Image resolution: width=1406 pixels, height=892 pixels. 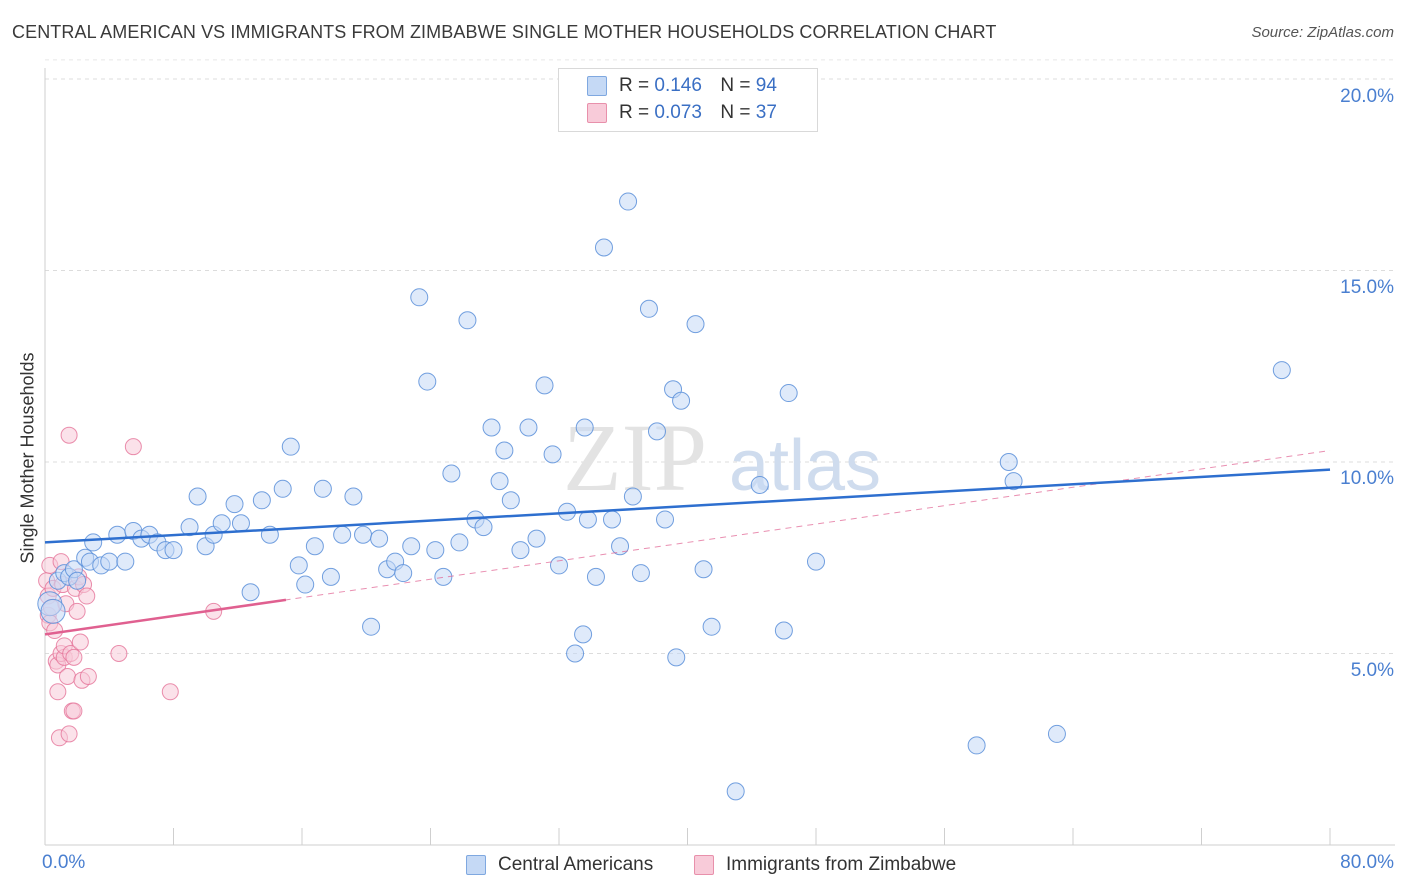 What do you see at coordinates (1367, 478) in the screenshot?
I see `y-tick-10: 10.0%` at bounding box center [1367, 478].